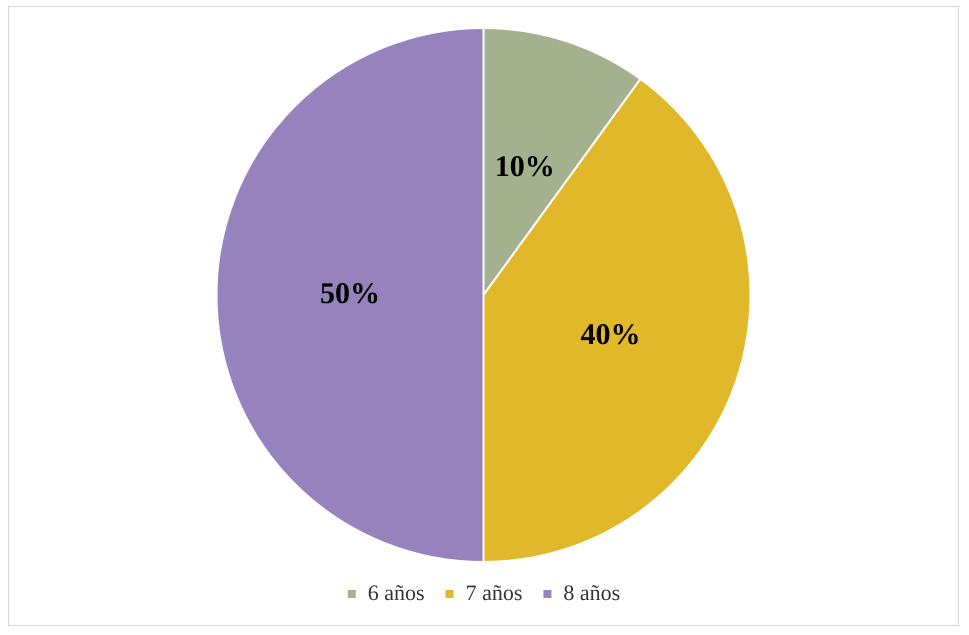 This screenshot has width=969, height=635. I want to click on legend-label: 6 años, so click(396, 592).